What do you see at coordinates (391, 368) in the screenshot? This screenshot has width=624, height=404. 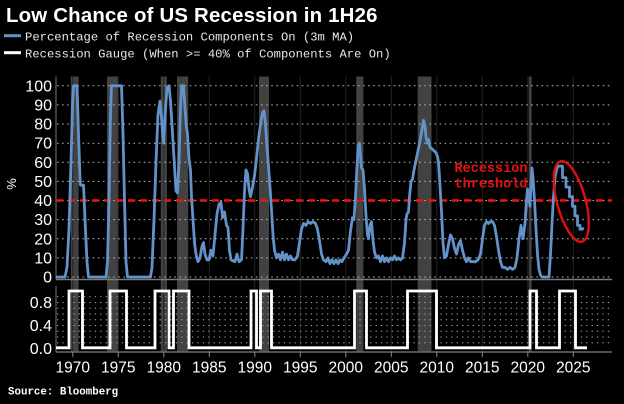 I see `svg-text: 2005` at bounding box center [391, 368].